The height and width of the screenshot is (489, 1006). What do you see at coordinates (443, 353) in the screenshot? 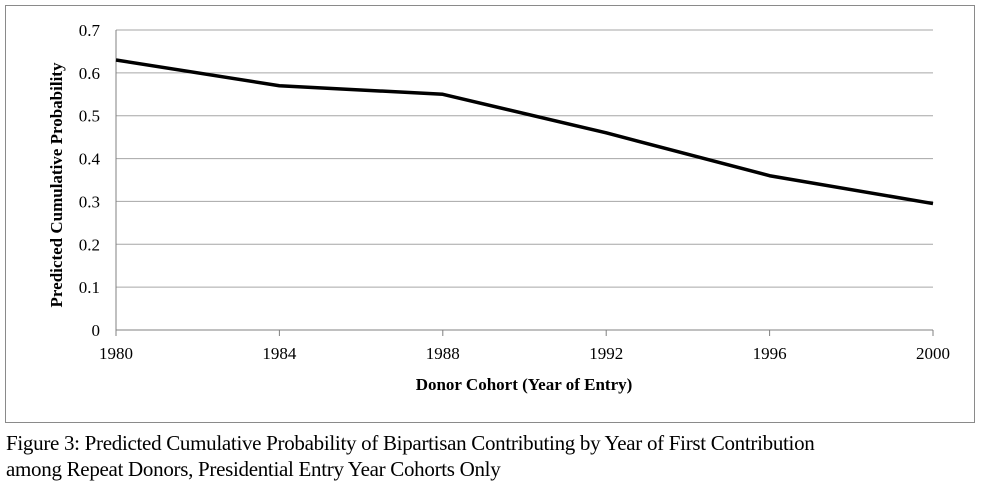
I see `x-tick-label: 1988` at bounding box center [443, 353].